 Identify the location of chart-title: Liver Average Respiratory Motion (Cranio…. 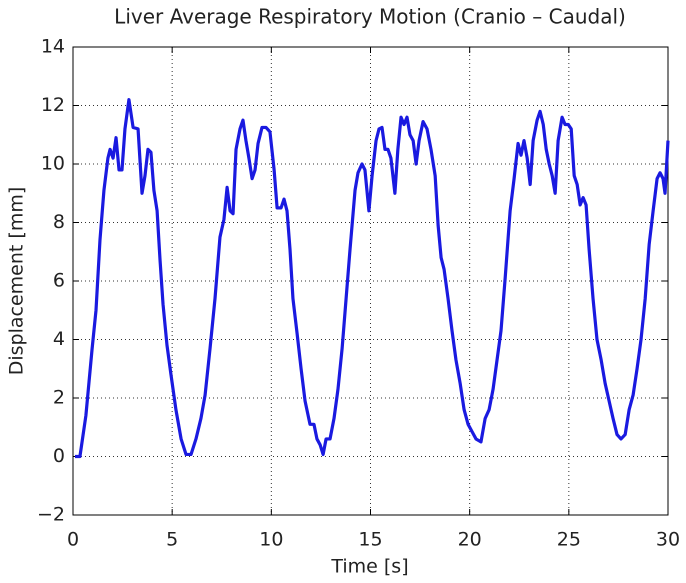
(370, 17).